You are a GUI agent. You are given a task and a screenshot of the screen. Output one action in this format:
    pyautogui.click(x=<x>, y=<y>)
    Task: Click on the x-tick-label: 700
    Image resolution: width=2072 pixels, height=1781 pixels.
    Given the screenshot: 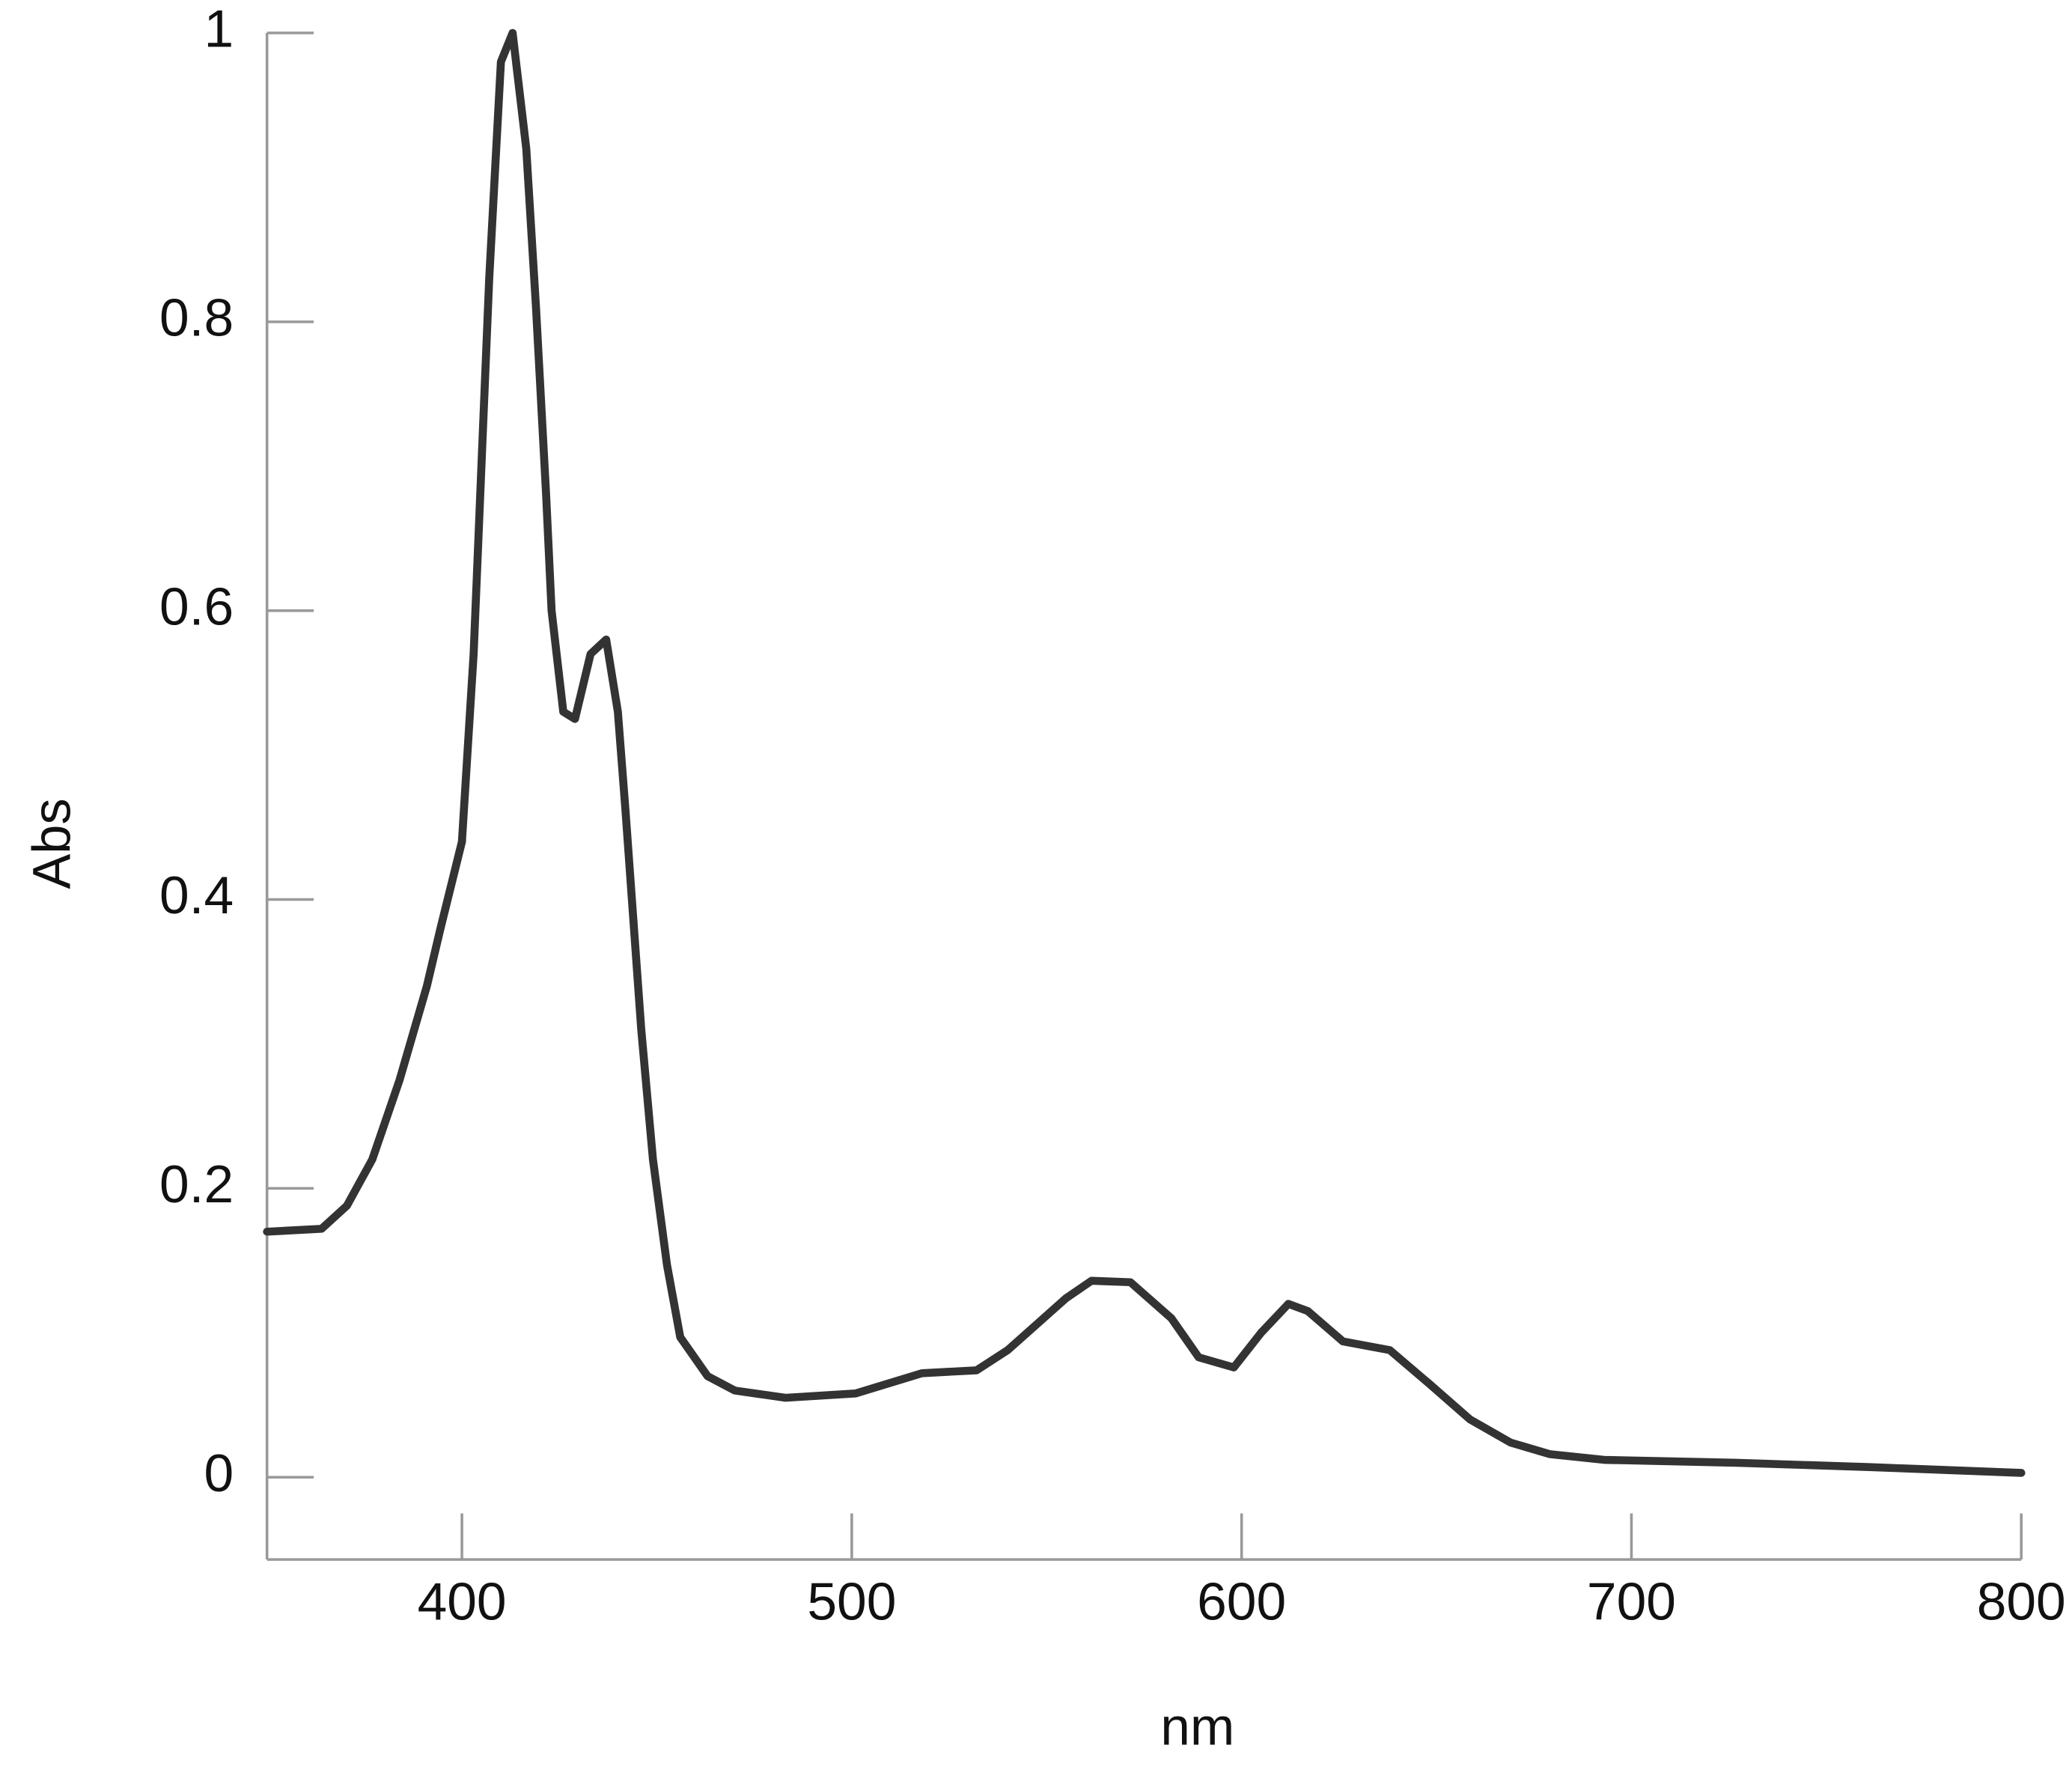 What is the action you would take?
    pyautogui.click(x=1631, y=1602)
    